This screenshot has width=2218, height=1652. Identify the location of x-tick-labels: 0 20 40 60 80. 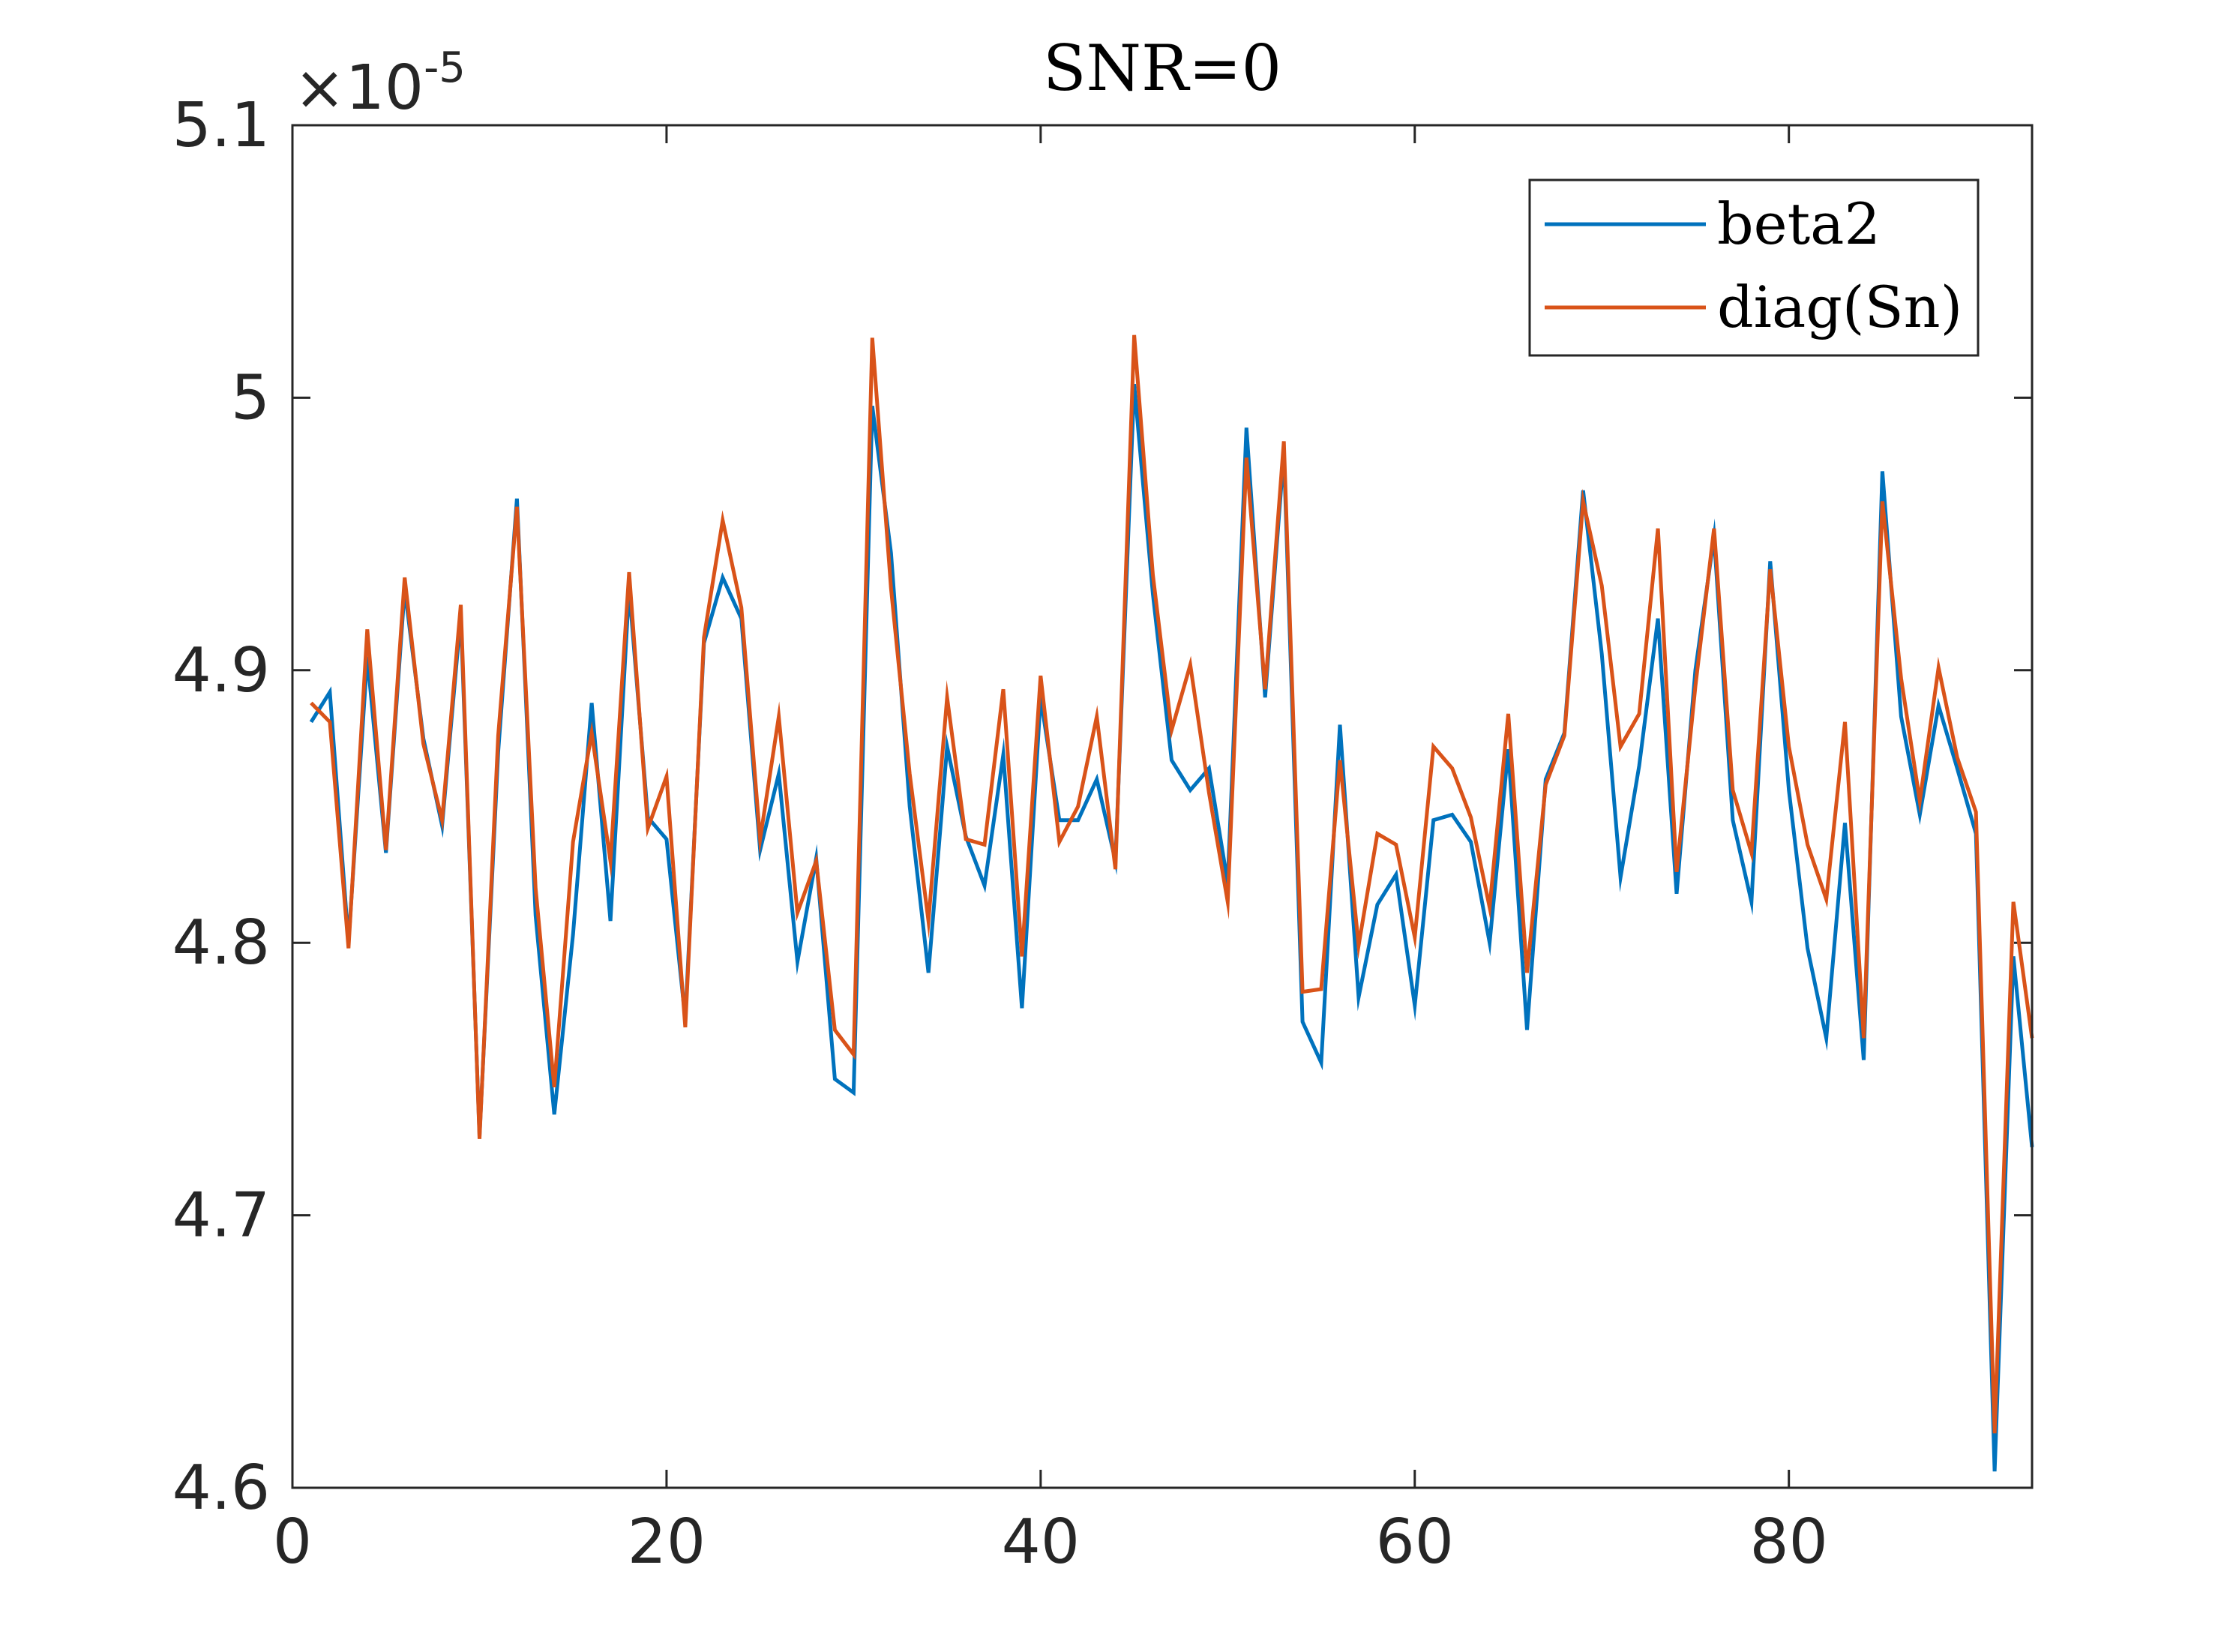
(1050, 1542).